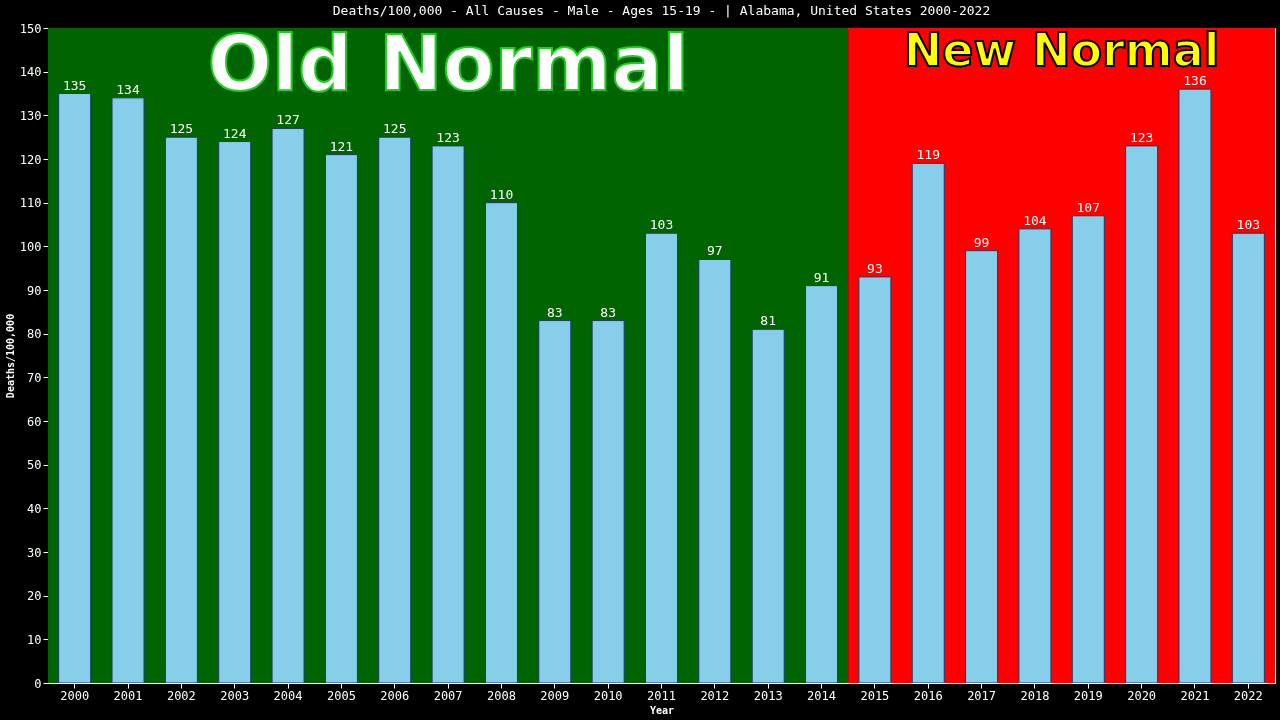 Image resolution: width=1280 pixels, height=720 pixels. Describe the element at coordinates (448, 63) in the screenshot. I see `band-label: Old Normal` at that location.